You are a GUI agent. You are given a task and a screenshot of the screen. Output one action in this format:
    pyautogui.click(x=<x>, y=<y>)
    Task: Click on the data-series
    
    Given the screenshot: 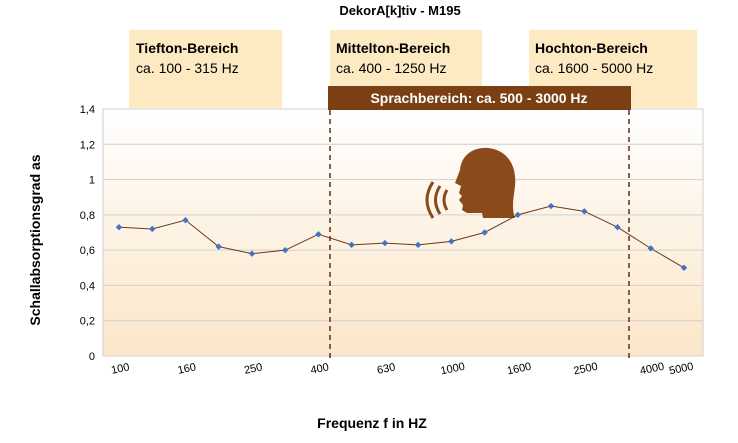 What is the action you would take?
    pyautogui.click(x=401, y=236)
    